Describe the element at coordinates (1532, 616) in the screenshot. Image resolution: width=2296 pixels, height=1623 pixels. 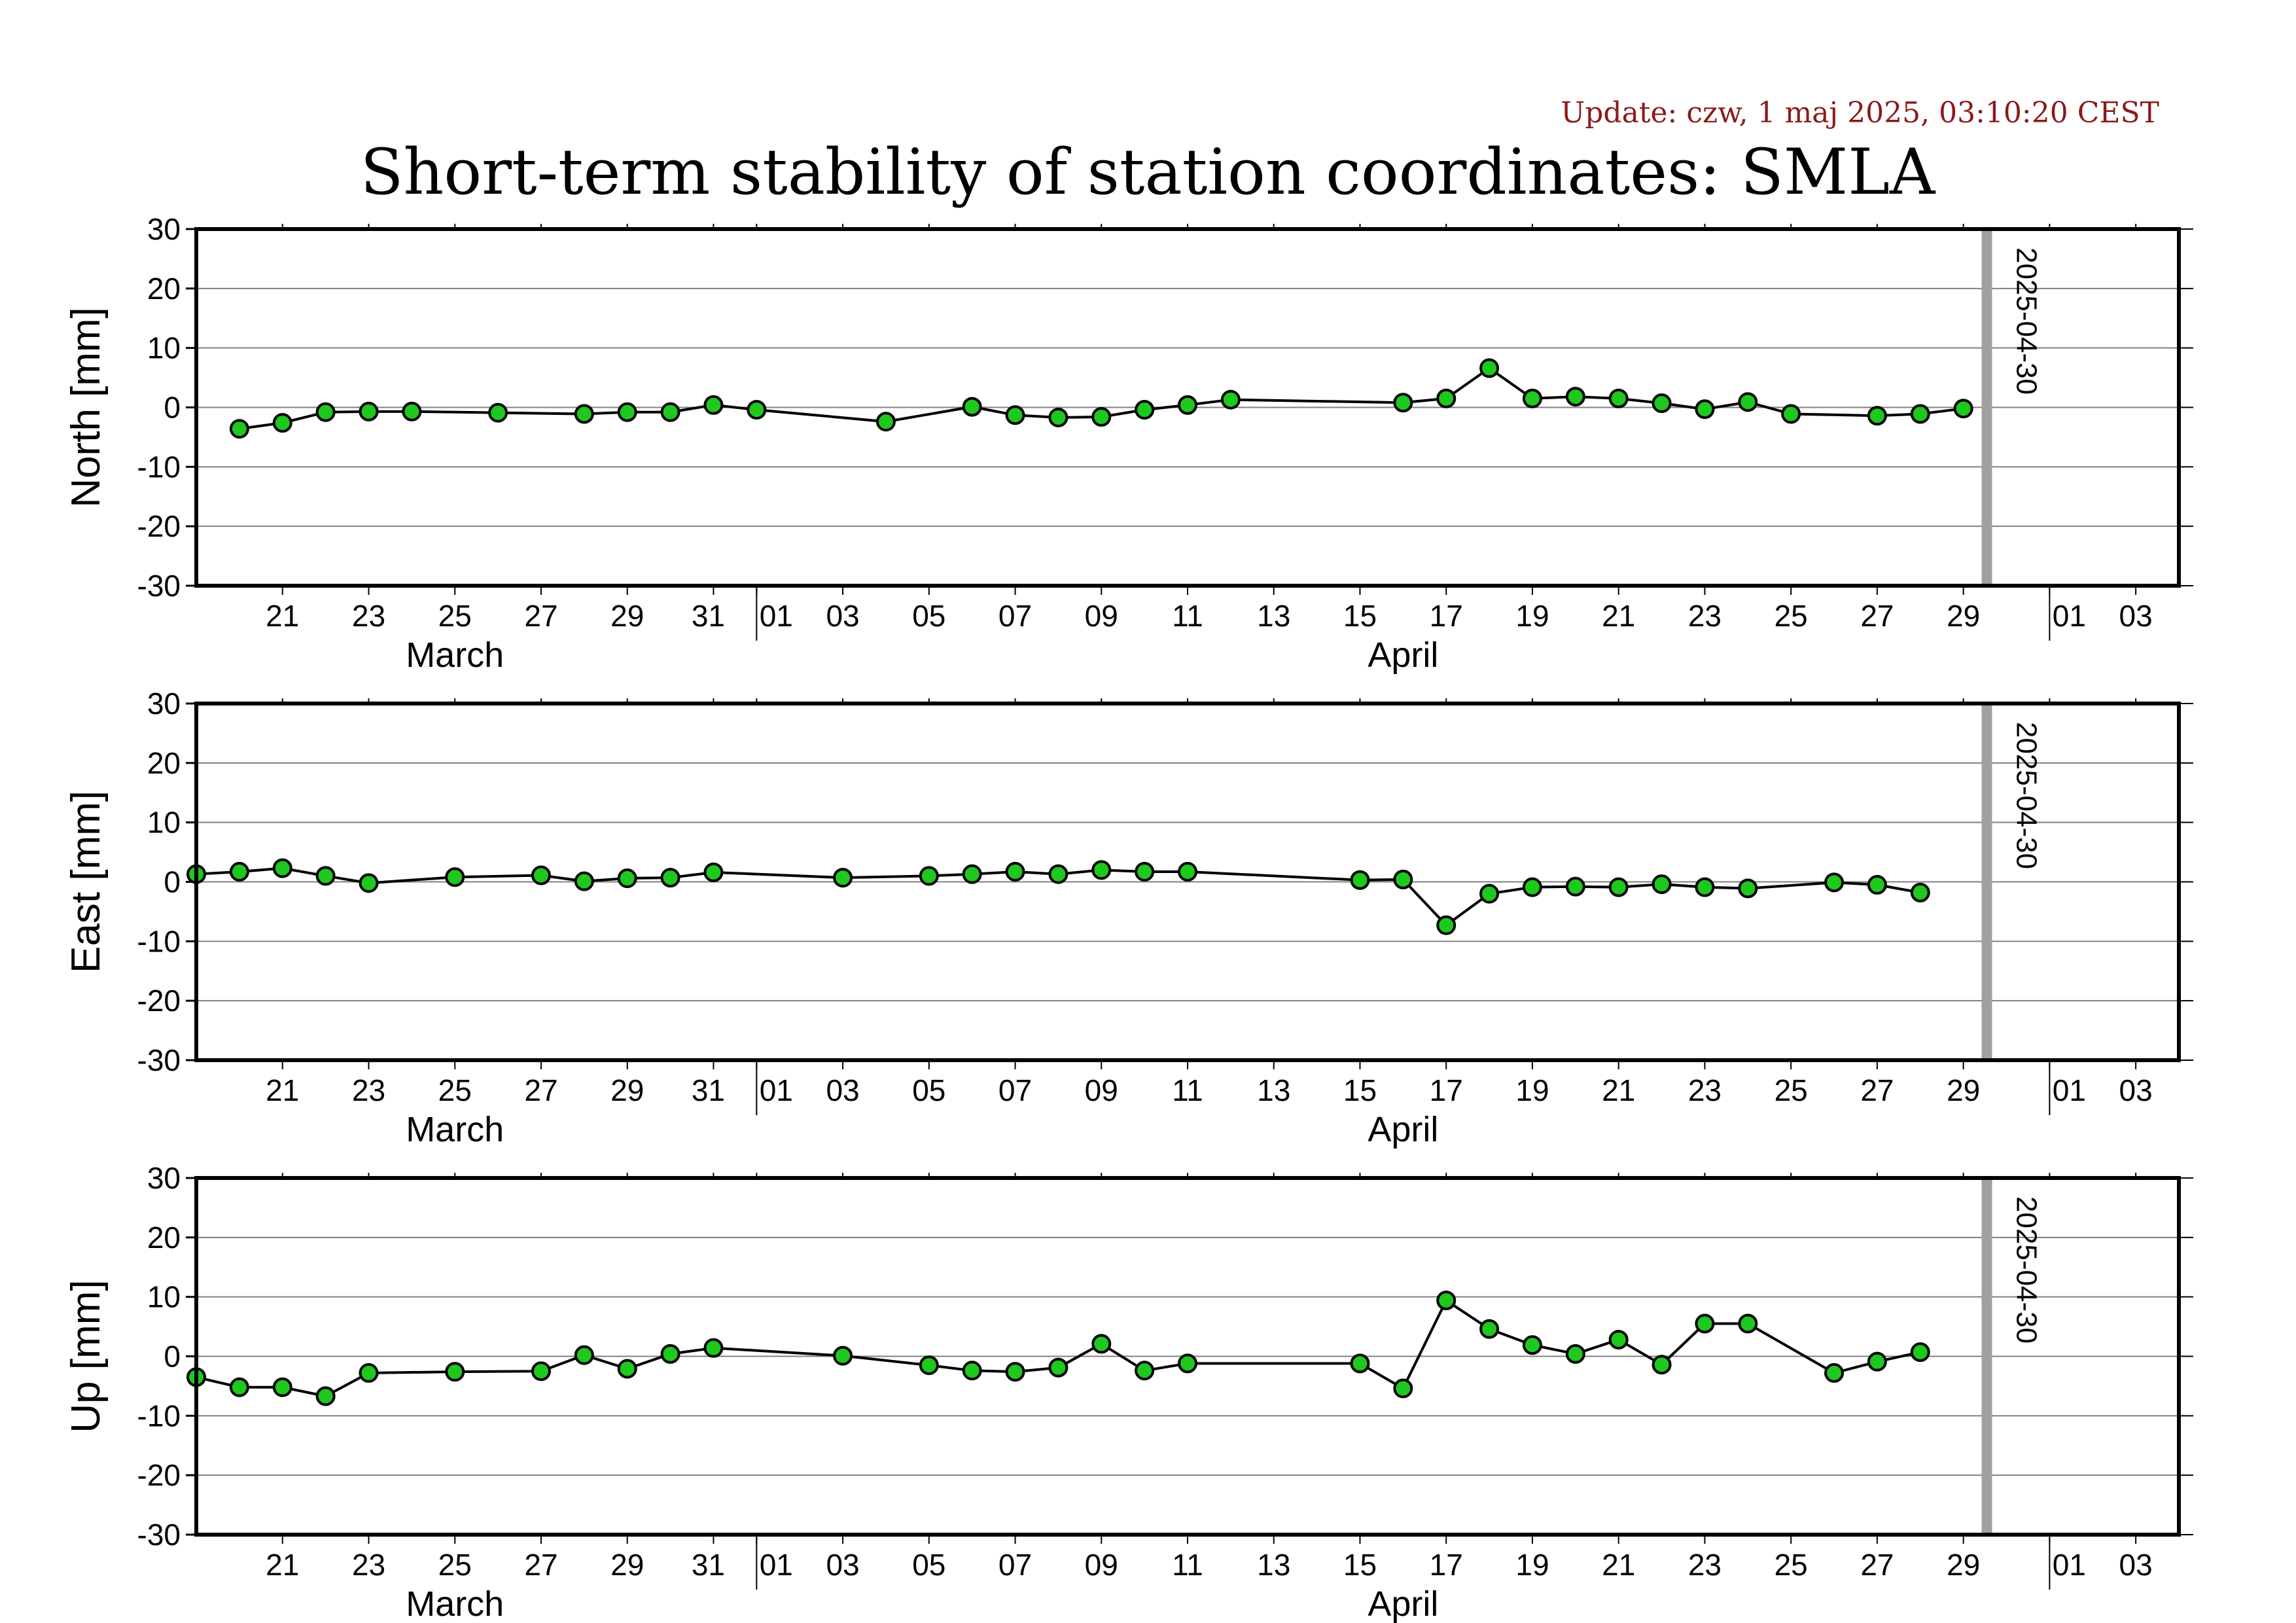
I see `x-tick-label: 19` at that location.